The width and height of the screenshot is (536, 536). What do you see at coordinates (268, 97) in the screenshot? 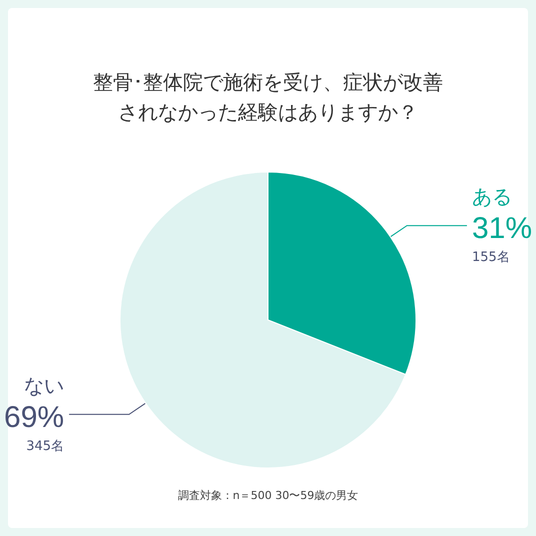
I see `chart-title: 整骨･整体院で施術を受け、症状が改善されなかった経験はありますか？` at bounding box center [268, 97].